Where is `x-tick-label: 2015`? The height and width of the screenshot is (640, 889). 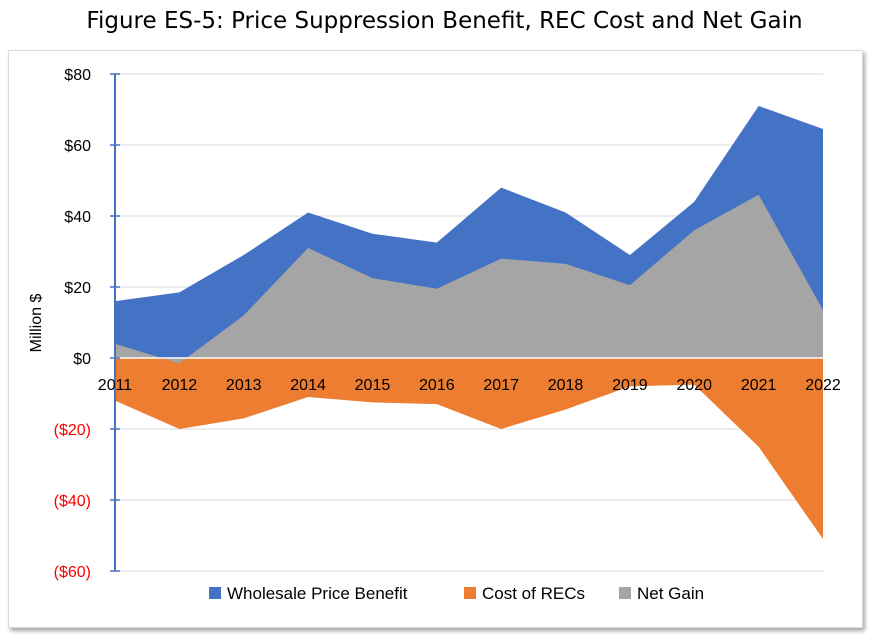 x-tick-label: 2015 is located at coordinates (373, 385).